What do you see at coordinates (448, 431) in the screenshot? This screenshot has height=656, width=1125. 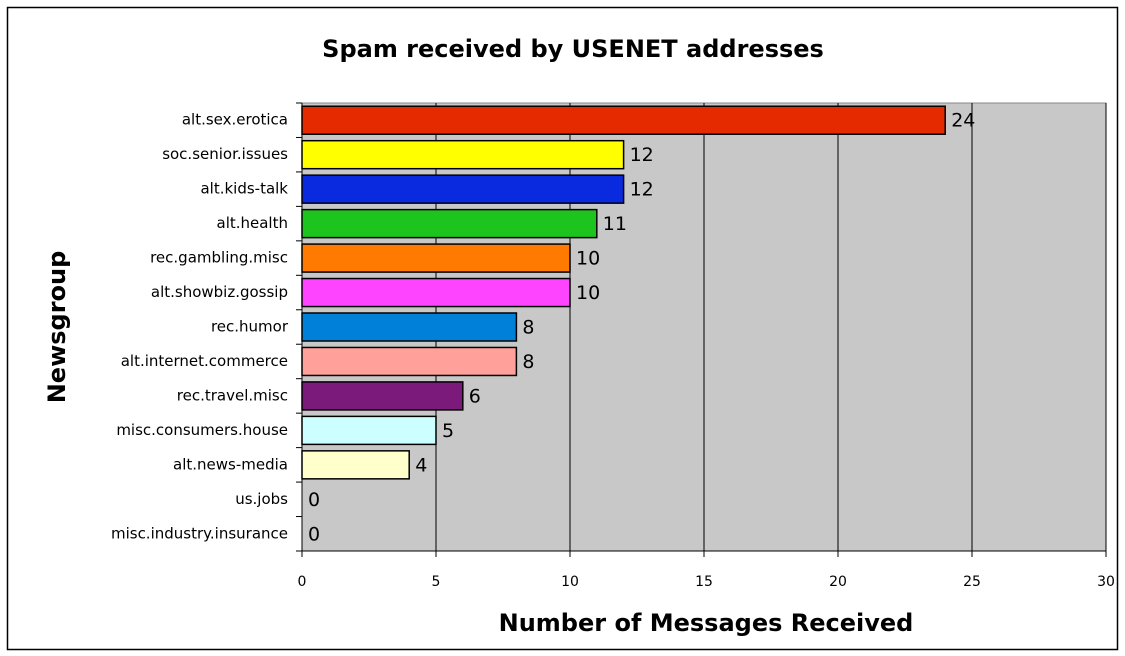 I see `value-label: 5` at bounding box center [448, 431].